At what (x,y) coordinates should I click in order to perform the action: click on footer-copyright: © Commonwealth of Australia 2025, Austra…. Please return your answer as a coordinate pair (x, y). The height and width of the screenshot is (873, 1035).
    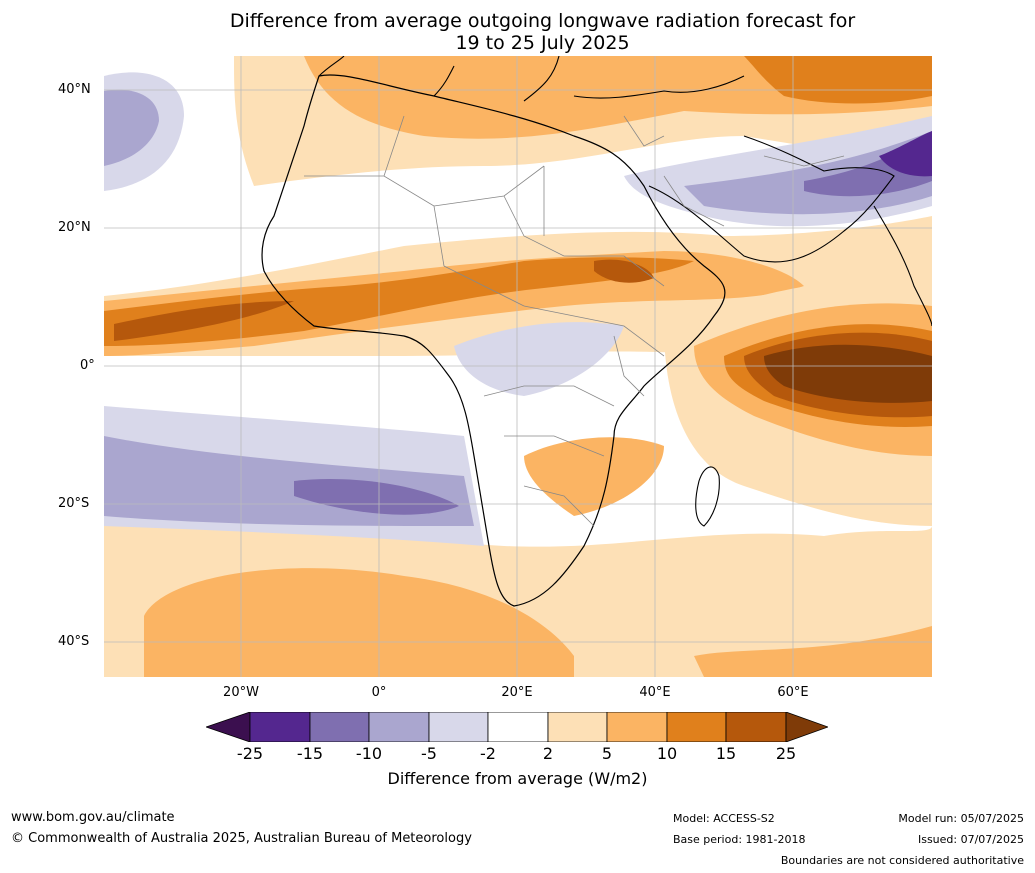
    Looking at the image, I should click on (241, 838).